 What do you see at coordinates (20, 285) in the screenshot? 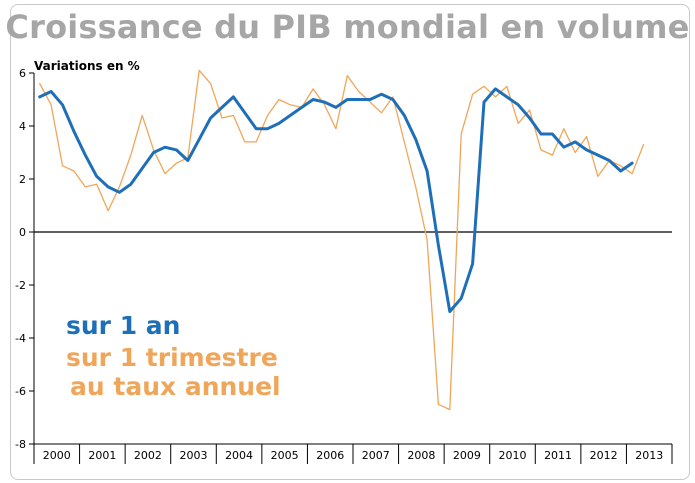
I see `y-tick-label: -2` at bounding box center [20, 285].